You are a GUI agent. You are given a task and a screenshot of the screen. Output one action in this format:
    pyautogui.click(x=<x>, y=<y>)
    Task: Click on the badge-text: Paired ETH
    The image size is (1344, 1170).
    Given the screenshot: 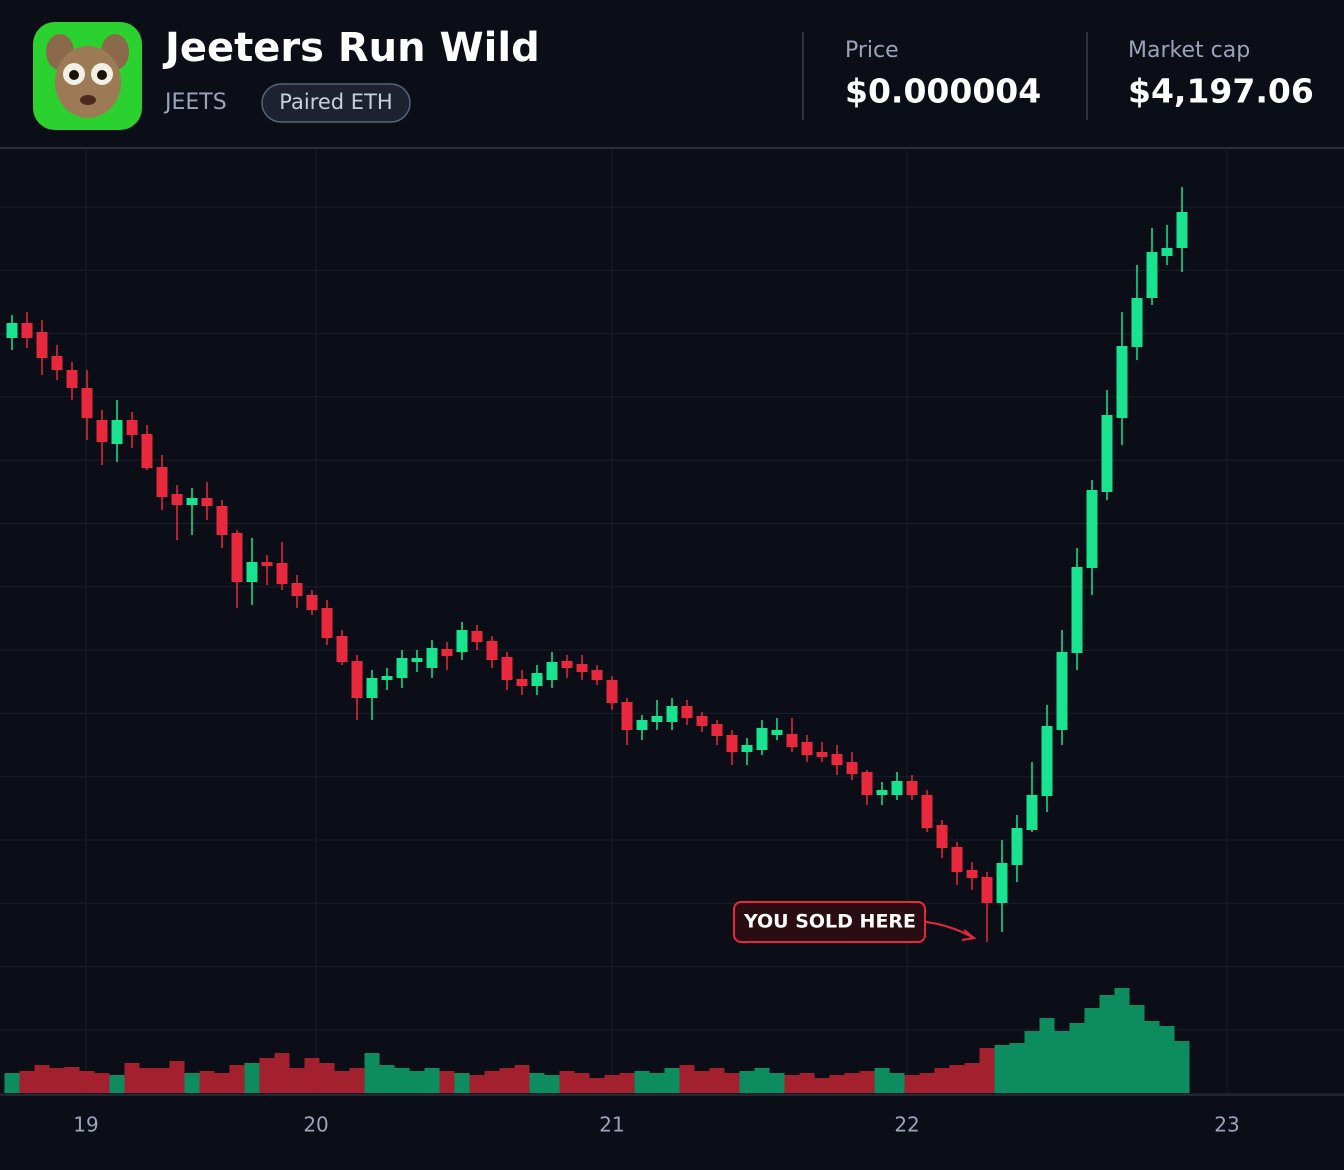 What is the action you would take?
    pyautogui.click(x=335, y=102)
    